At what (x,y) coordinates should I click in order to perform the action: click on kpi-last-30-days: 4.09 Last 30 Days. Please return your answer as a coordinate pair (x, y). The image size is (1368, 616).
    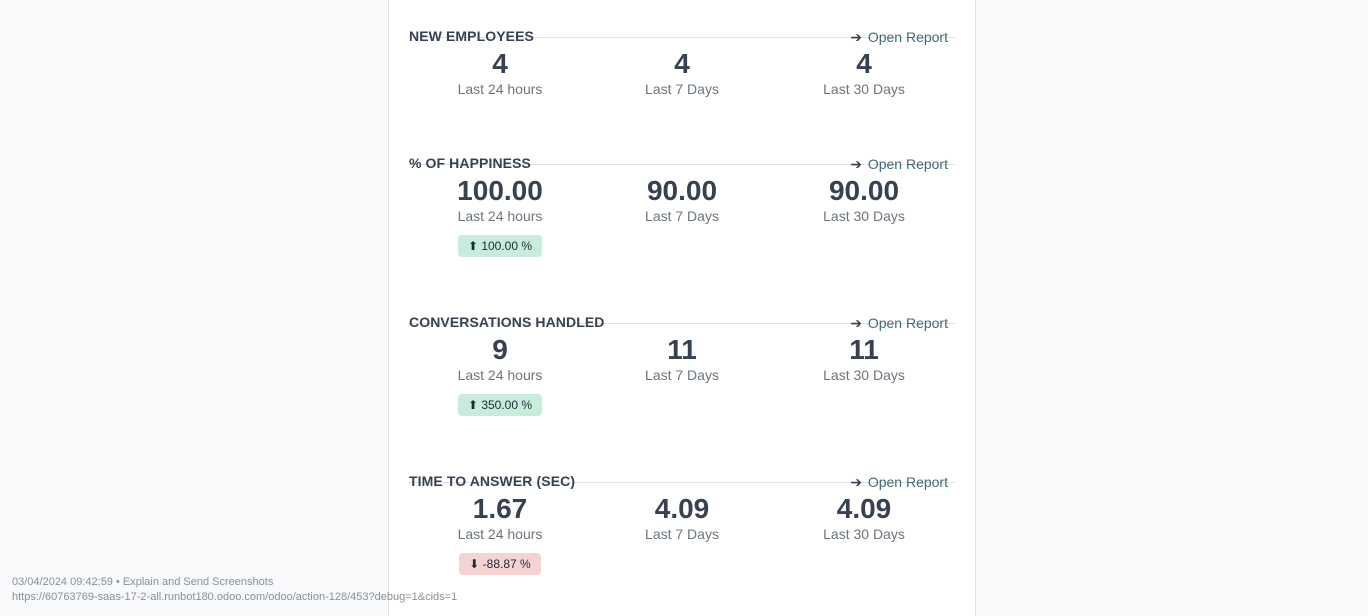
    Looking at the image, I should click on (864, 512).